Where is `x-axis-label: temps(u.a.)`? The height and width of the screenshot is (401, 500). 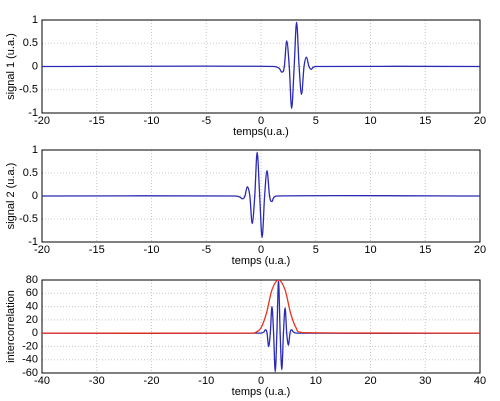 x-axis-label: temps(u.a.) is located at coordinates (261, 132).